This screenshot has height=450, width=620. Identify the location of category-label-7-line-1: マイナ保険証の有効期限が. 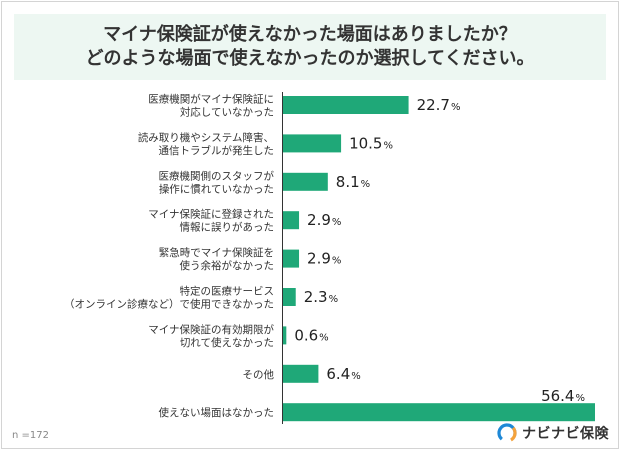
(211, 329).